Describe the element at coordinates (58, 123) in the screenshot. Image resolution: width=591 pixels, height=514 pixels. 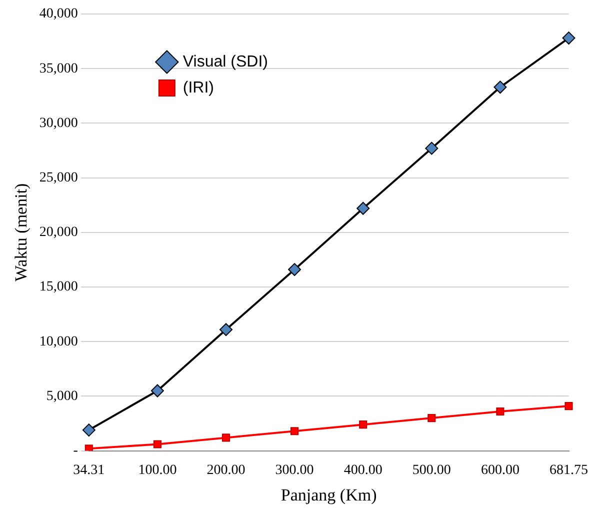
I see `y-tick-label: 30,000` at that location.